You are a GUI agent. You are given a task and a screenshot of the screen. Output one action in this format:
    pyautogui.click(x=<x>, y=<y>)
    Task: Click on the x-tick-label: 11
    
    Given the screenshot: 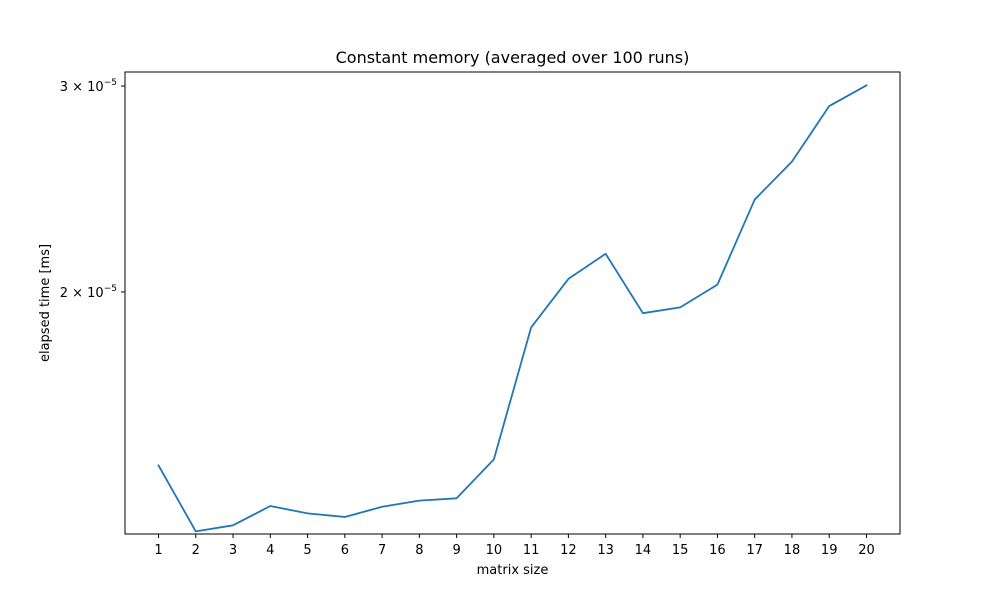 What is the action you would take?
    pyautogui.click(x=531, y=550)
    